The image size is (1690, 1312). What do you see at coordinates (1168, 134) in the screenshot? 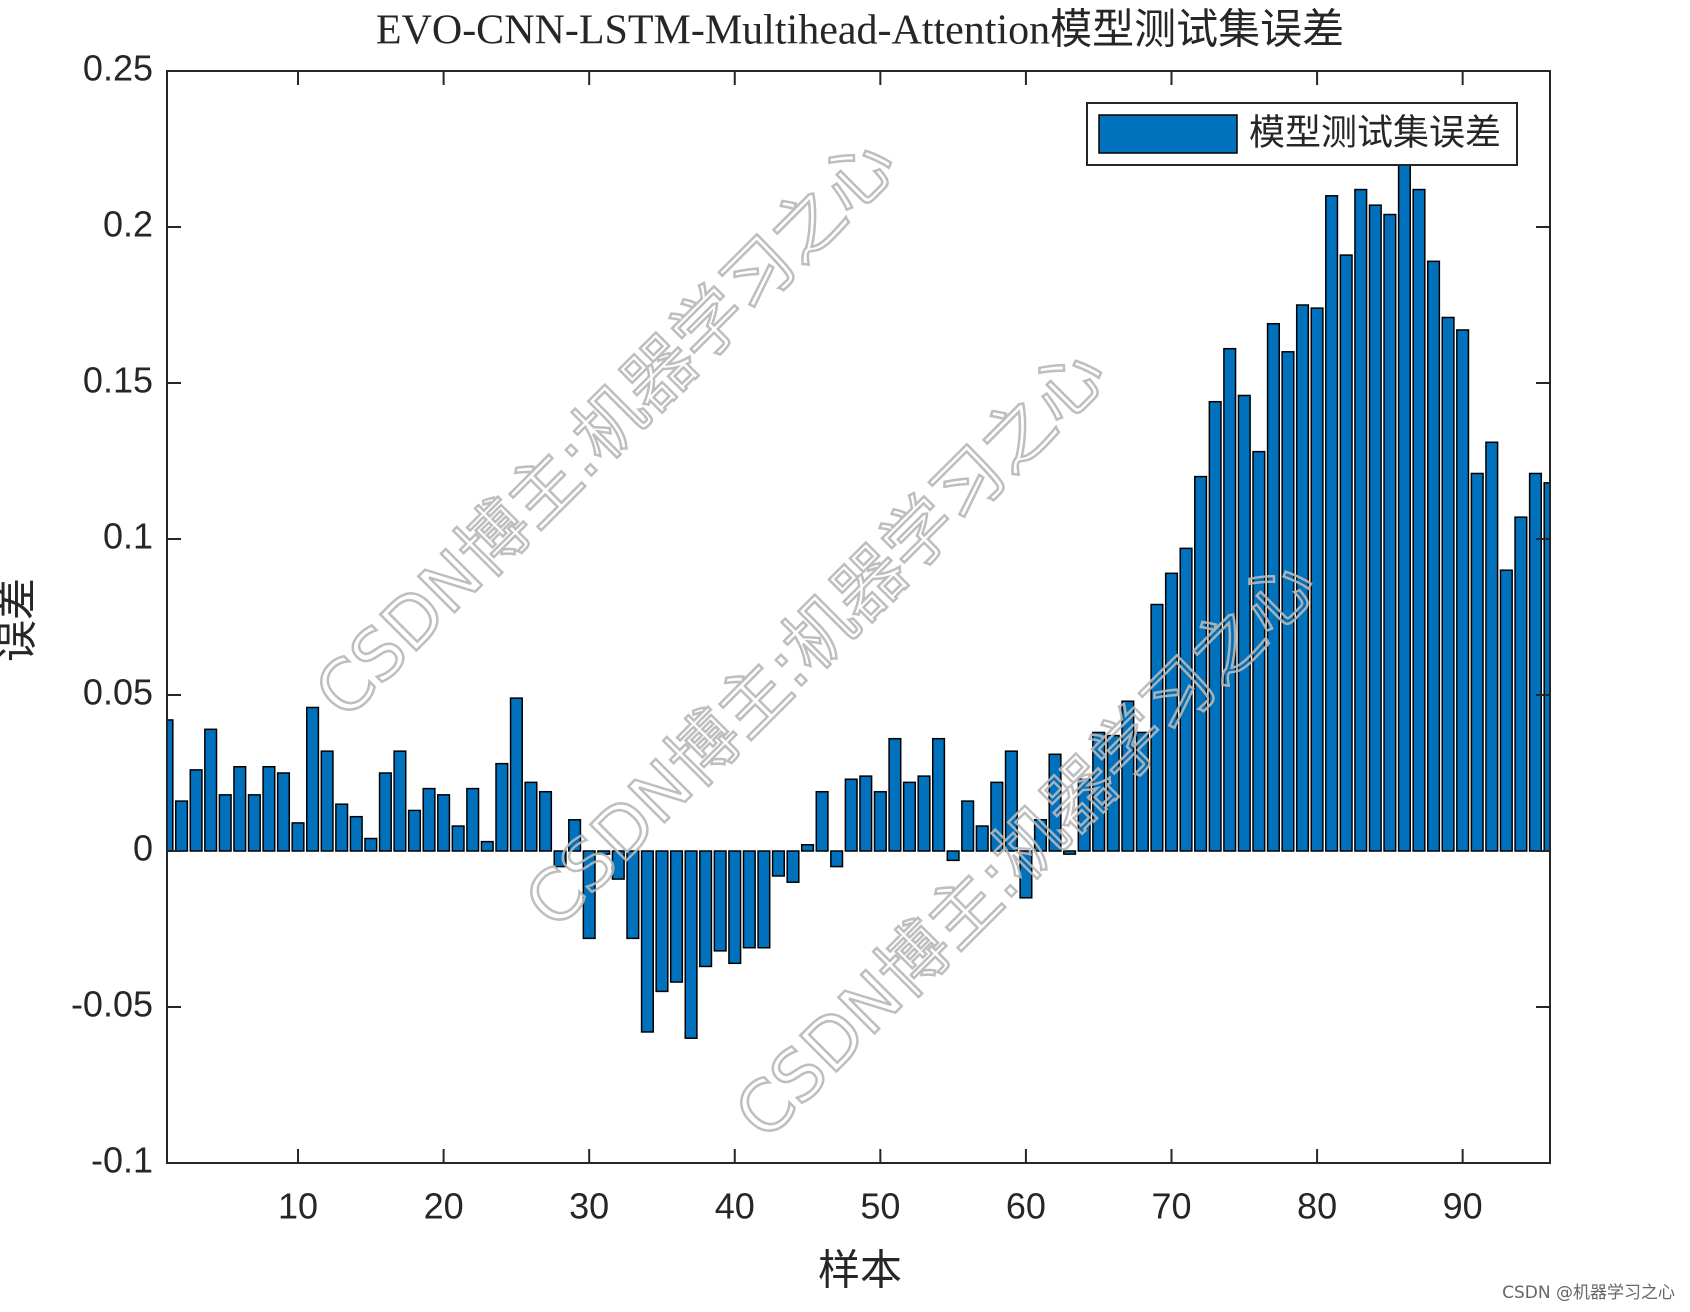
I see `legend-swatch` at bounding box center [1168, 134].